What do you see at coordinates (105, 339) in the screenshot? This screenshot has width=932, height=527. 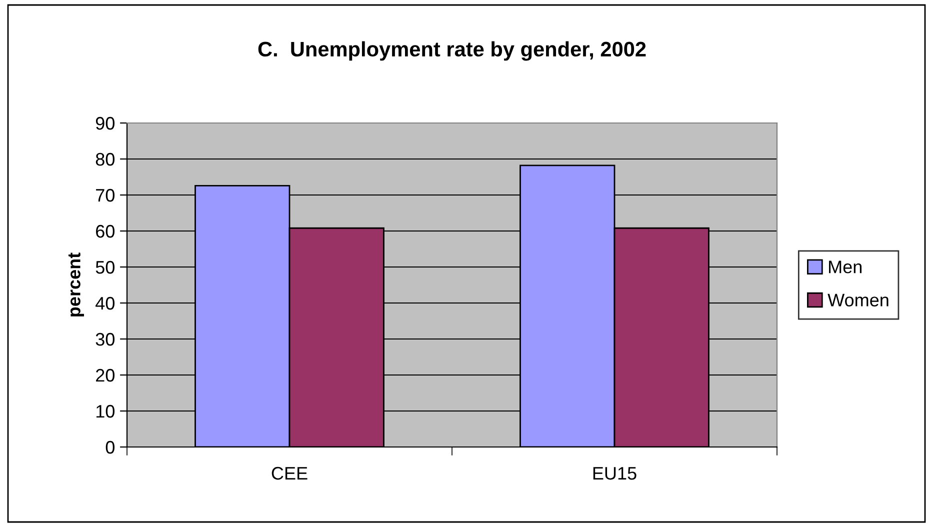 I see `y-tick-label: 30` at bounding box center [105, 339].